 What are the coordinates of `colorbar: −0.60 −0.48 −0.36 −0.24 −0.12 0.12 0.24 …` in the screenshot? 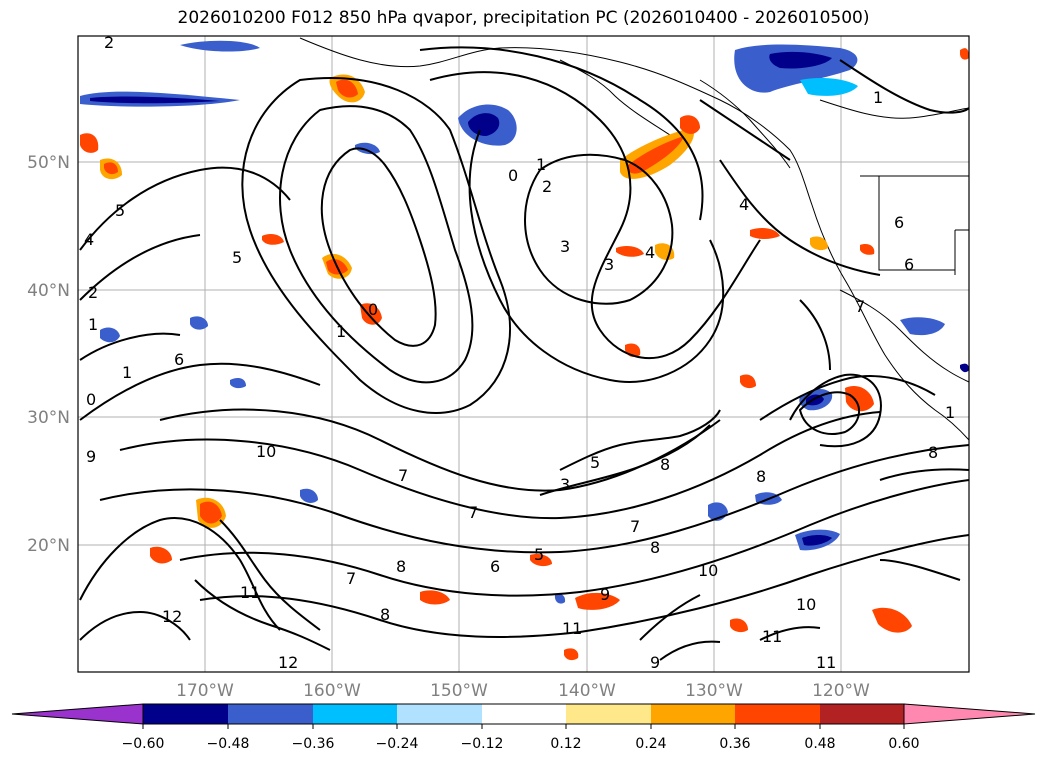 It's located at (523, 727).